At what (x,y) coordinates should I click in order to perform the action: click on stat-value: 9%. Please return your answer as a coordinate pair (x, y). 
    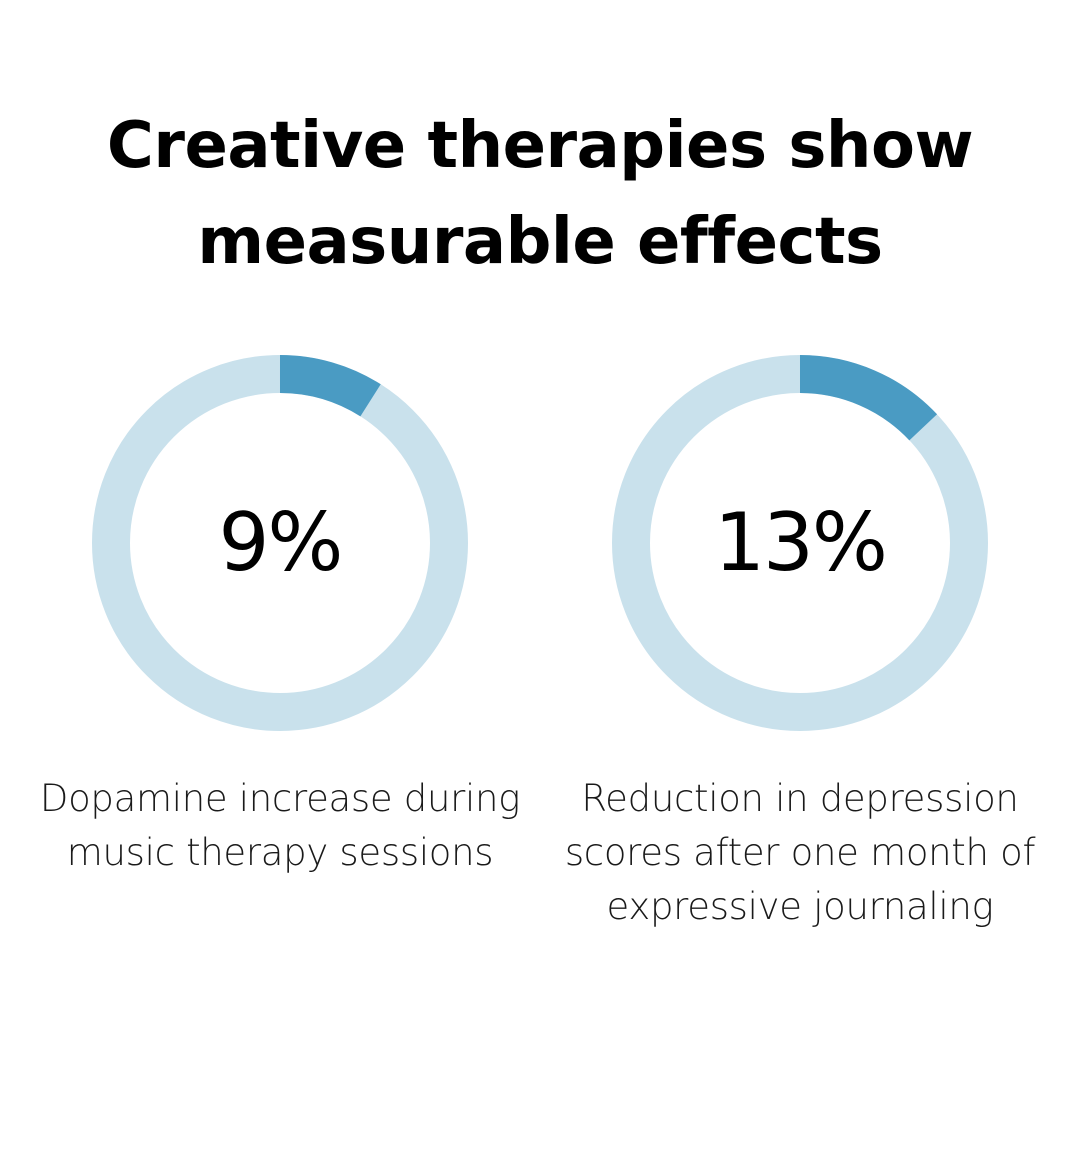
    Looking at the image, I should click on (281, 542).